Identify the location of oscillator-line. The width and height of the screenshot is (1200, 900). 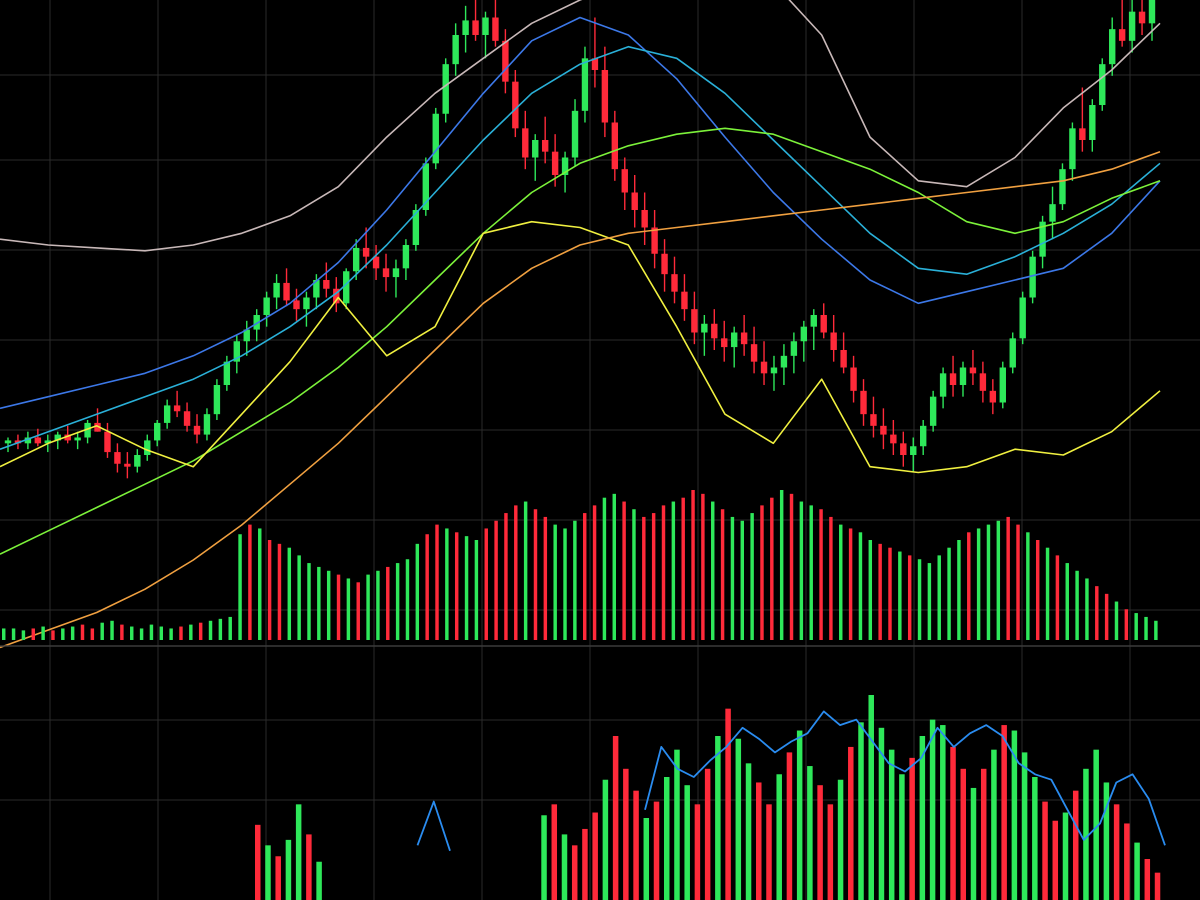
(433, 826).